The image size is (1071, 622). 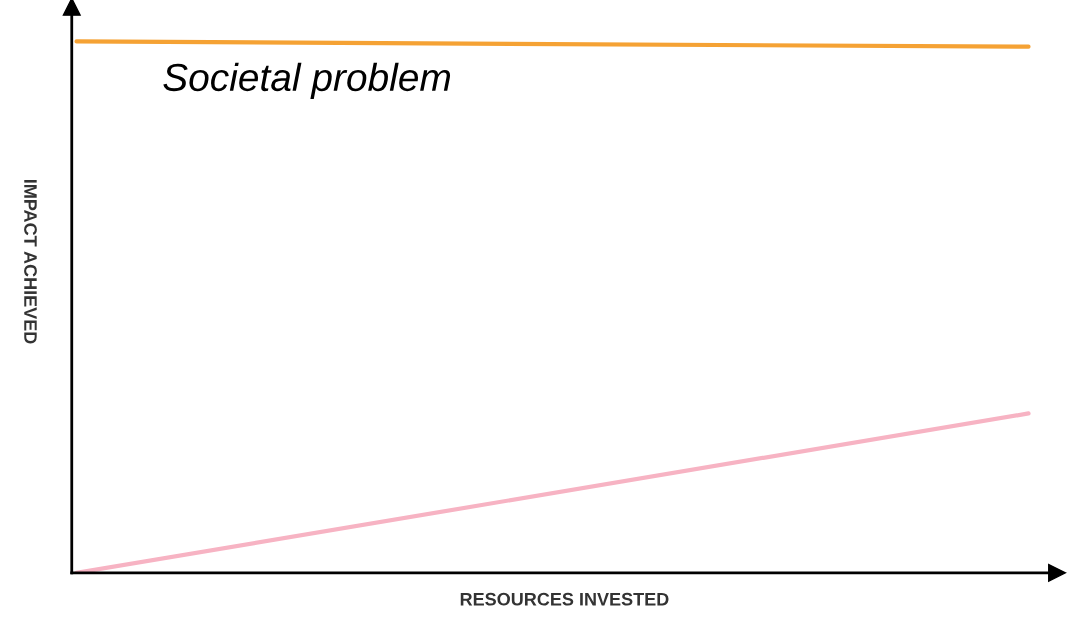 I want to click on y-axis-title: IMPACT ACHIEVED, so click(x=30, y=262).